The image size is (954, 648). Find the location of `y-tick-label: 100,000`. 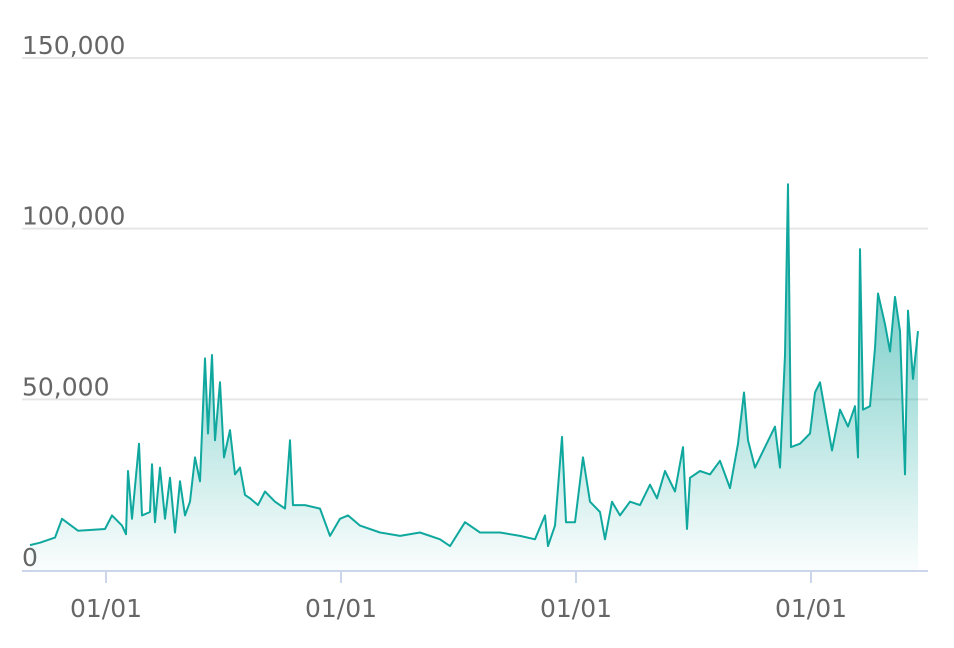

y-tick-label: 100,000 is located at coordinates (73, 216).